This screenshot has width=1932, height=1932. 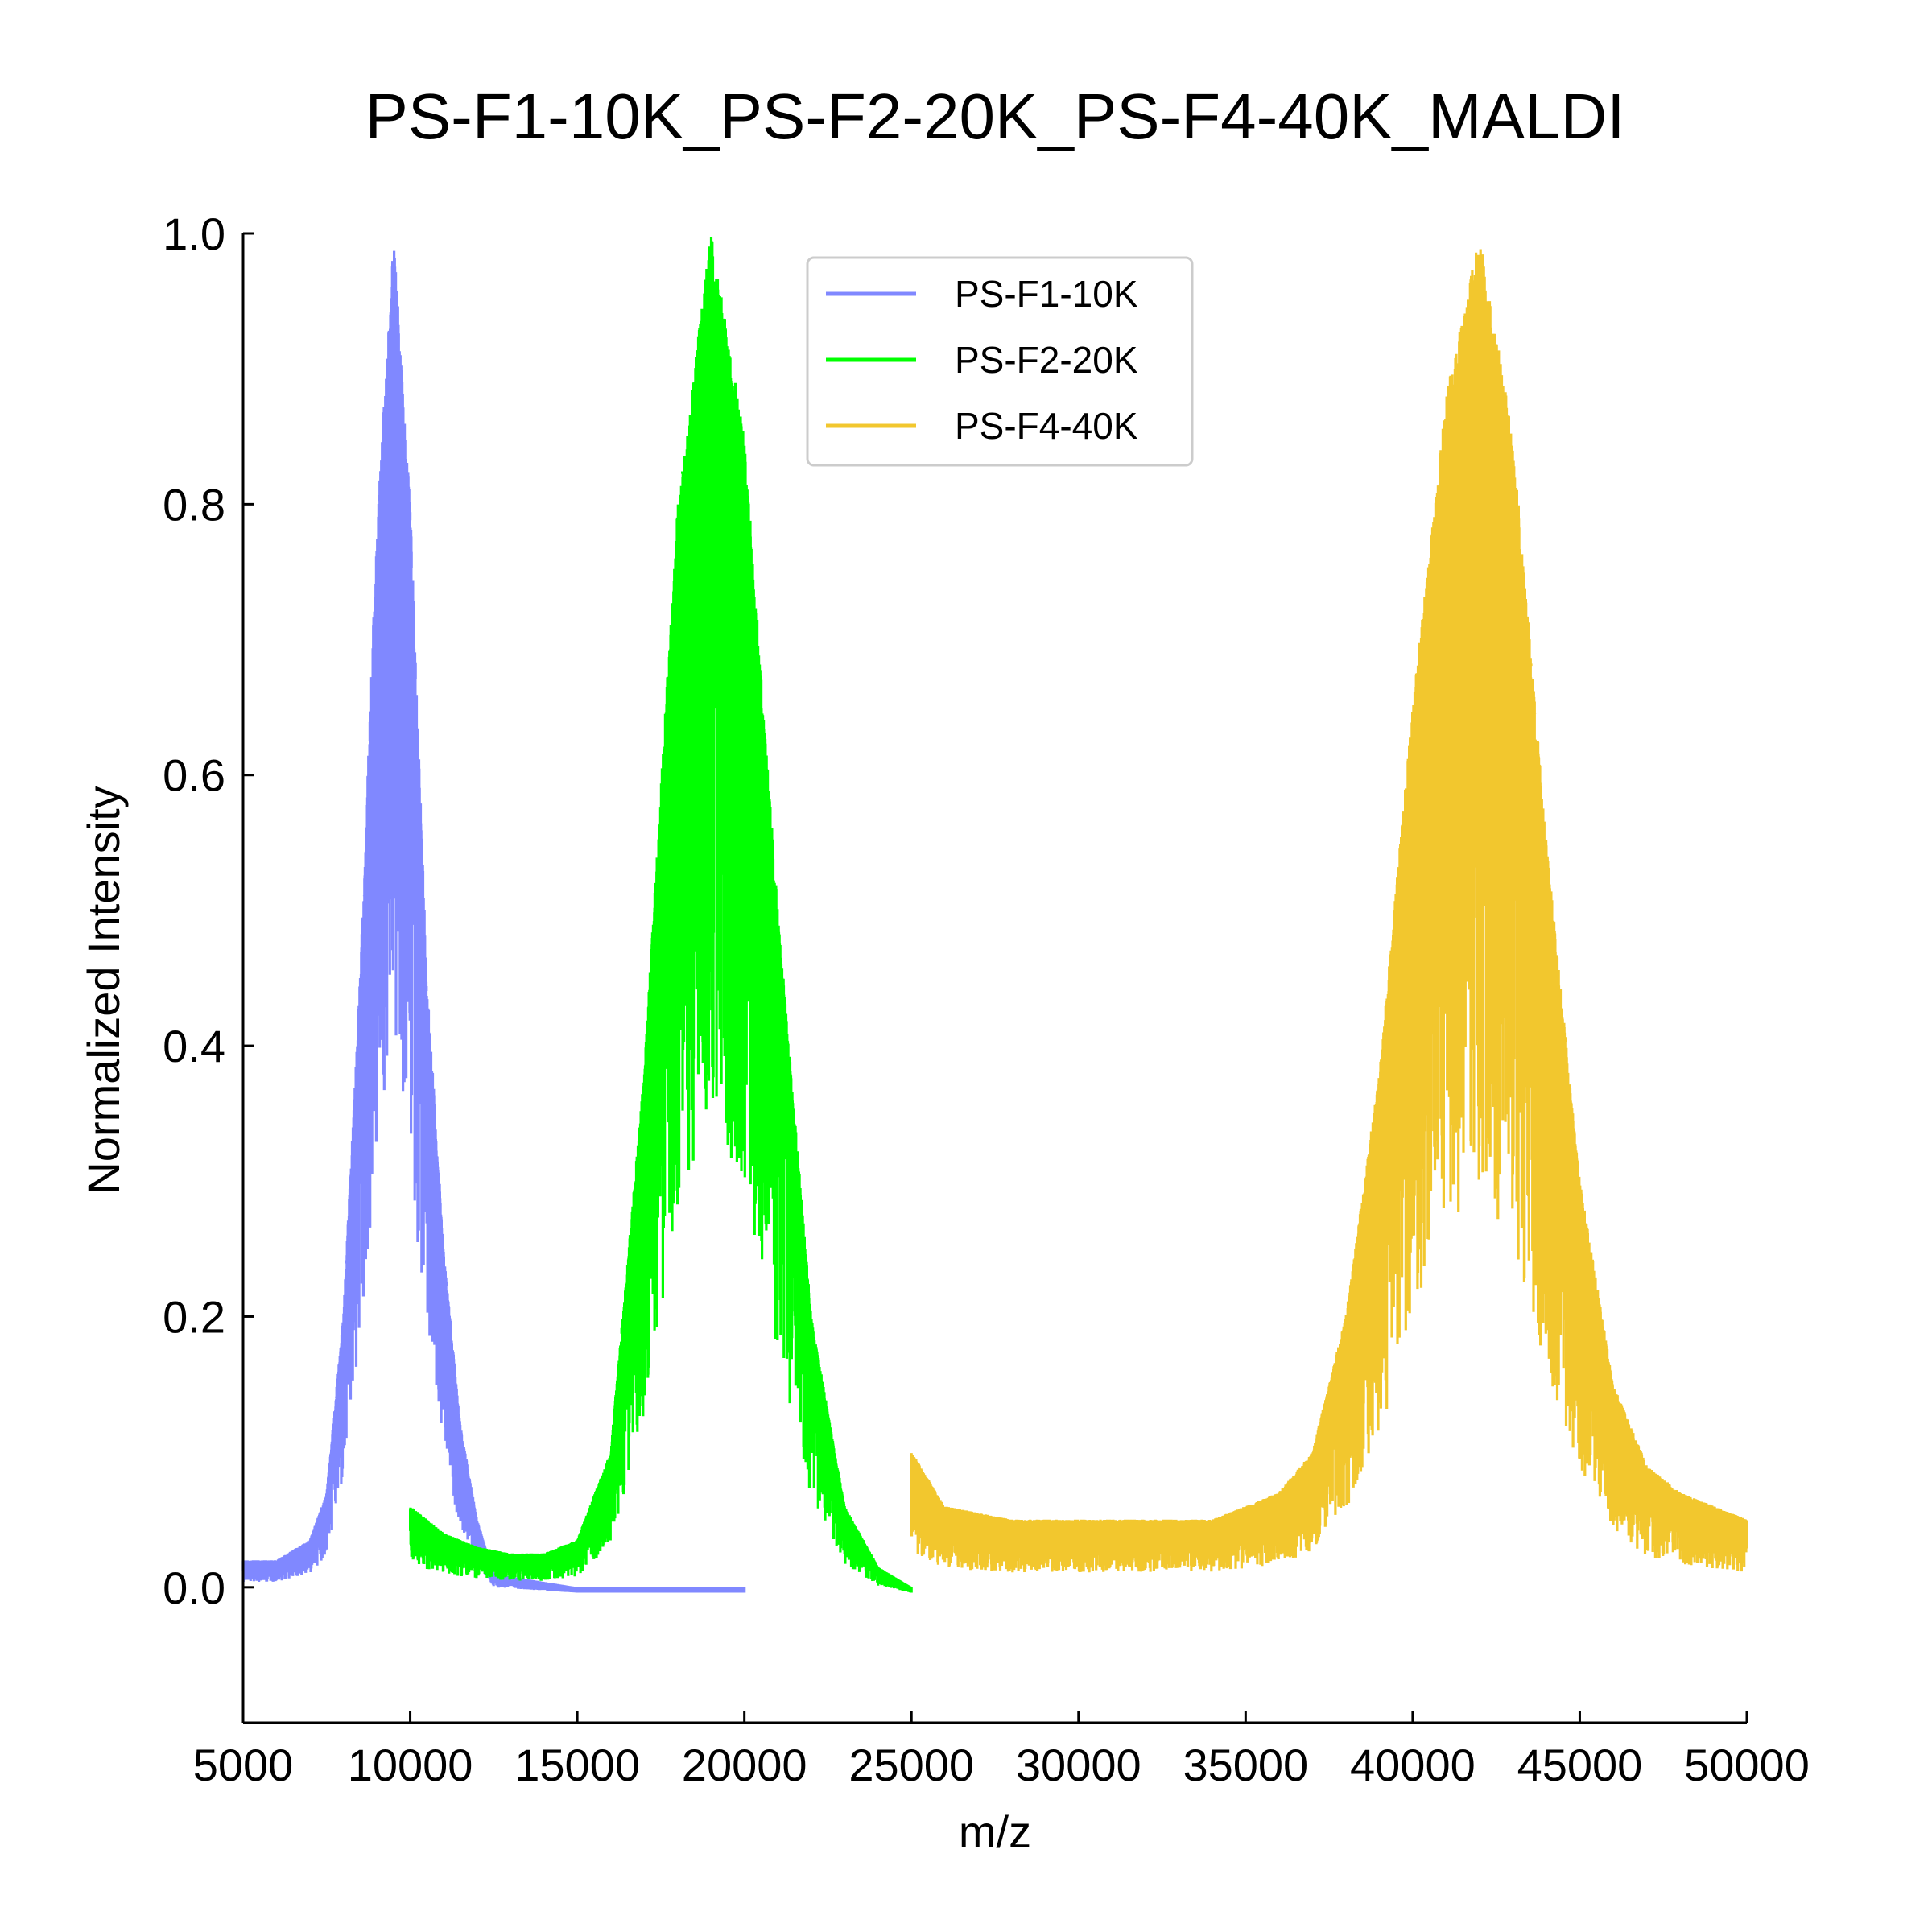 I want to click on y-axis-label: Normalized Intensity, so click(x=103, y=990).